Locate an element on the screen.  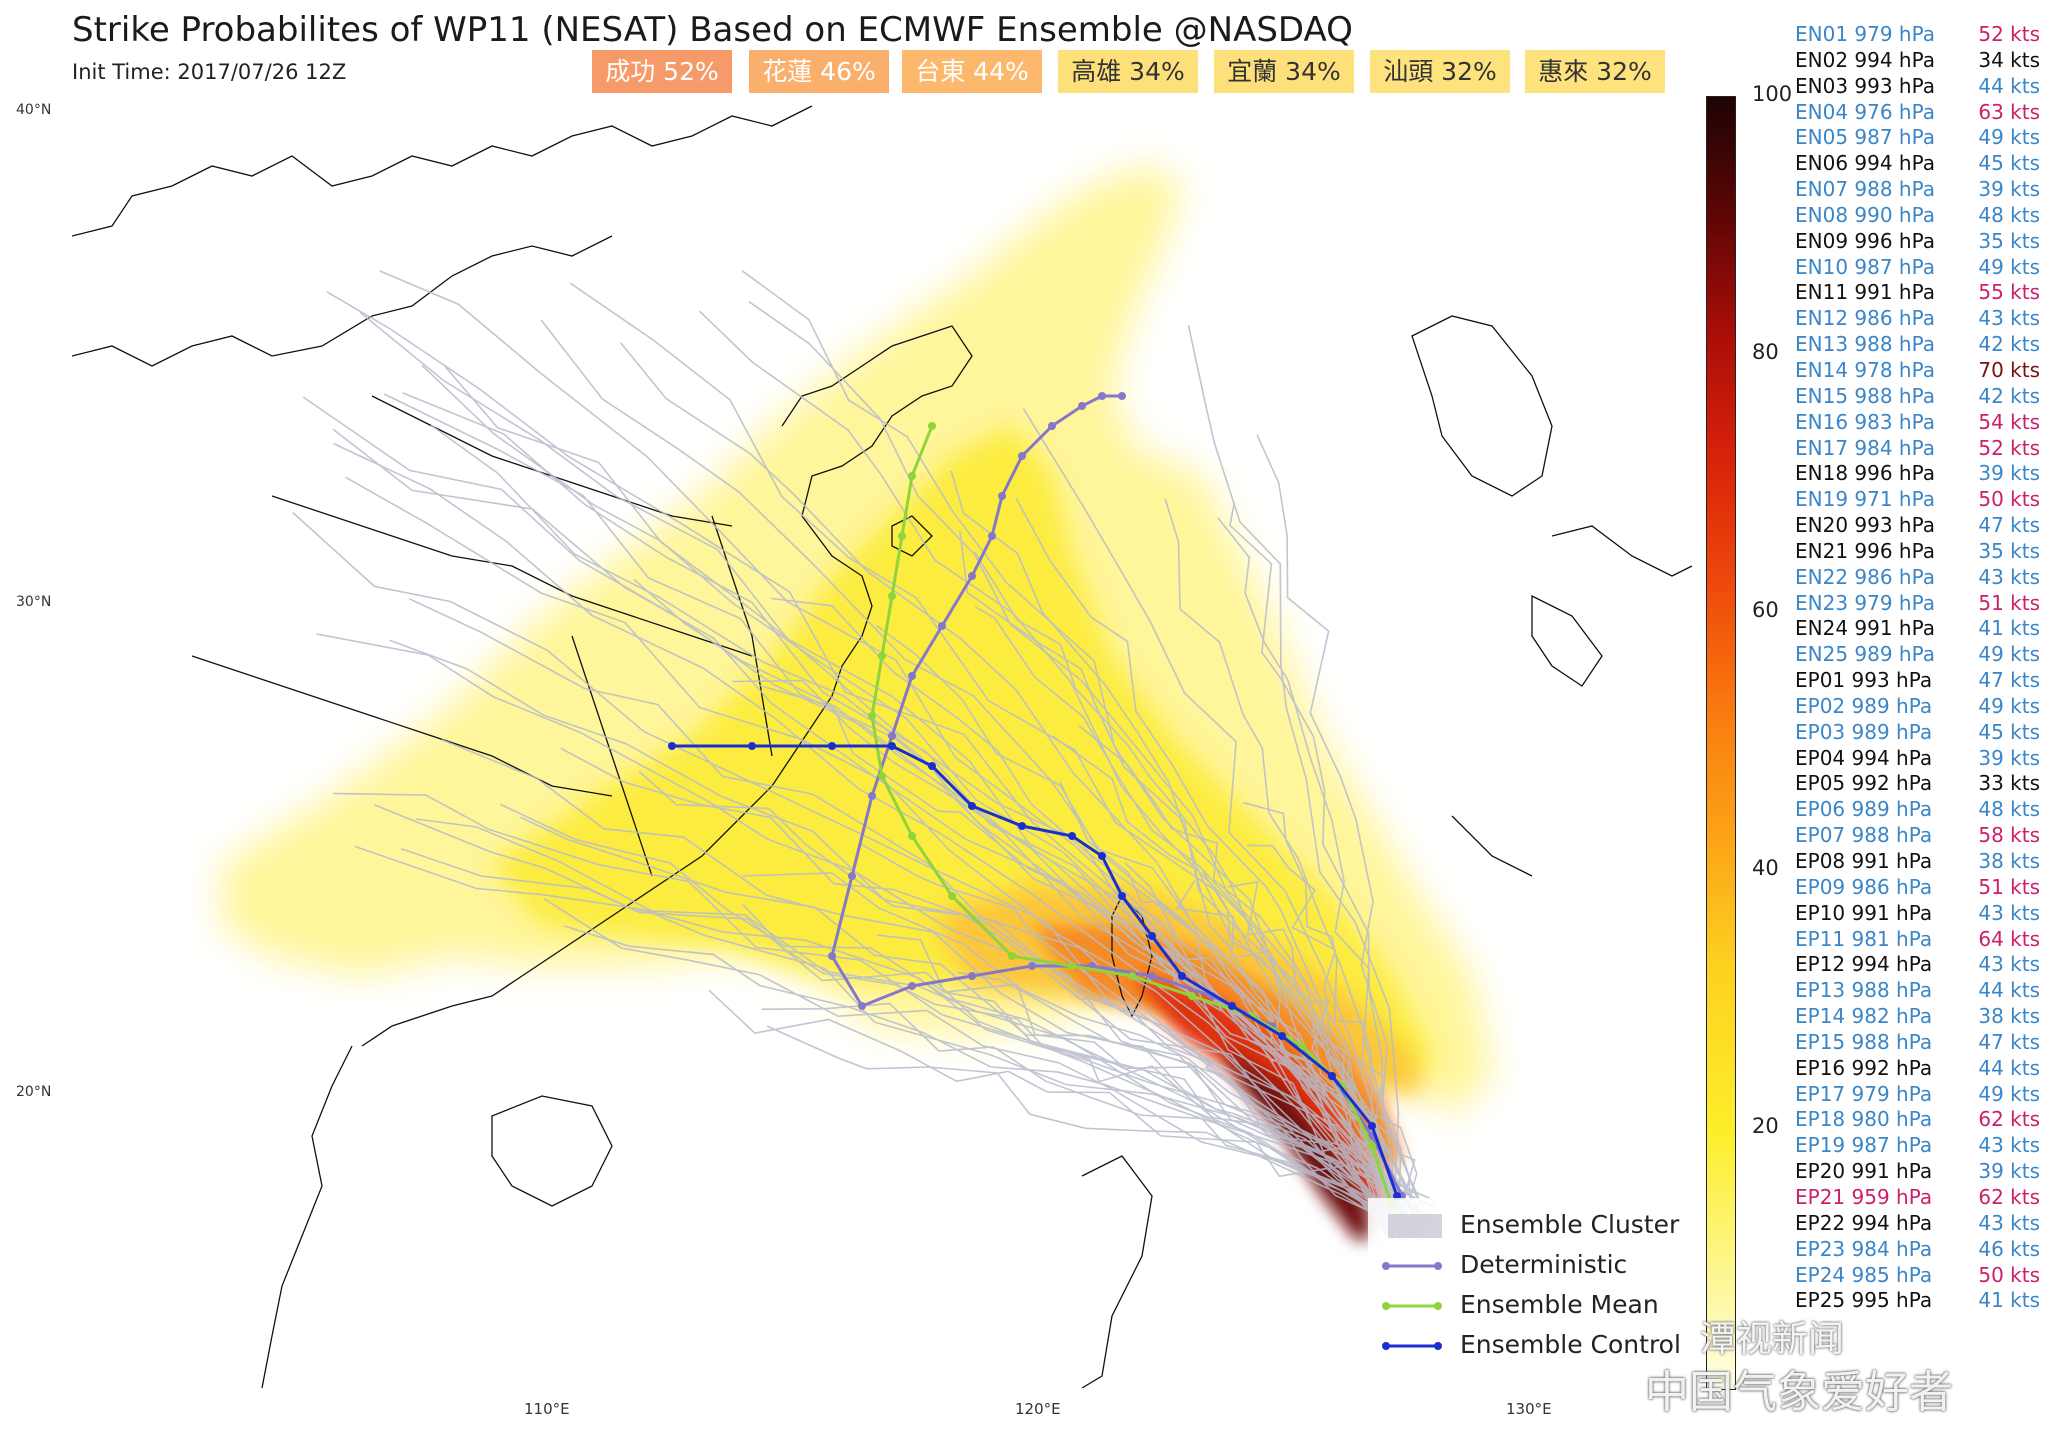
member-row: EN23 979 hPa 51 kts is located at coordinates (1917, 604).